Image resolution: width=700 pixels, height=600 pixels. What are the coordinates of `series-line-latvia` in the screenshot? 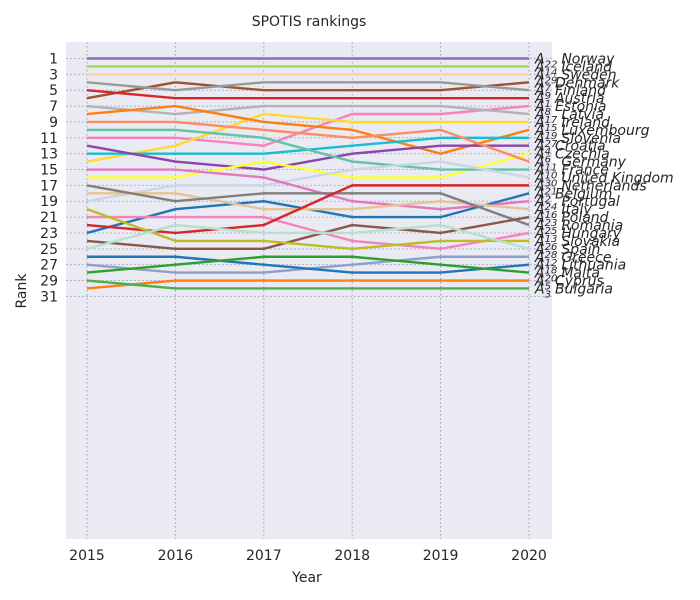 It's located at (308, 110).